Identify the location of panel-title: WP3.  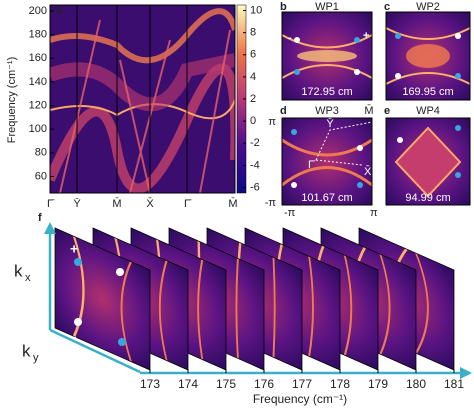
(327, 111).